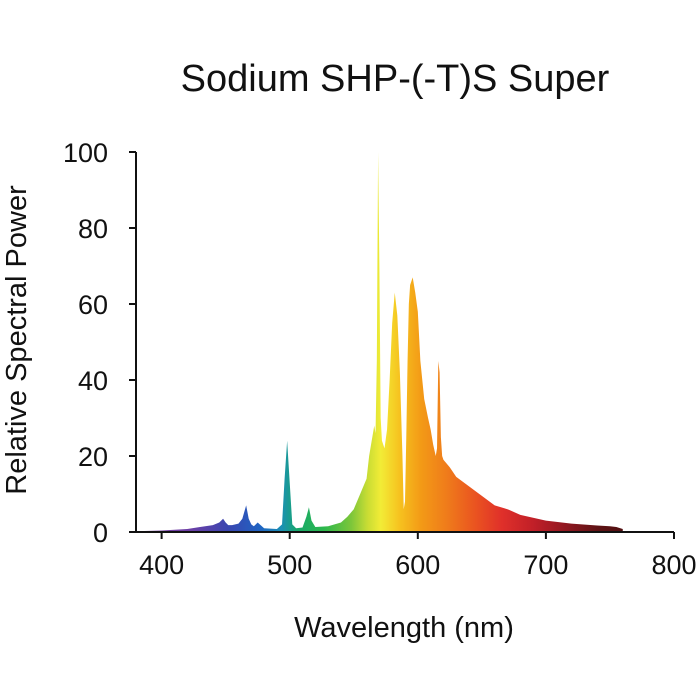  What do you see at coordinates (289, 565) in the screenshot?
I see `x-tick-label-500: 500` at bounding box center [289, 565].